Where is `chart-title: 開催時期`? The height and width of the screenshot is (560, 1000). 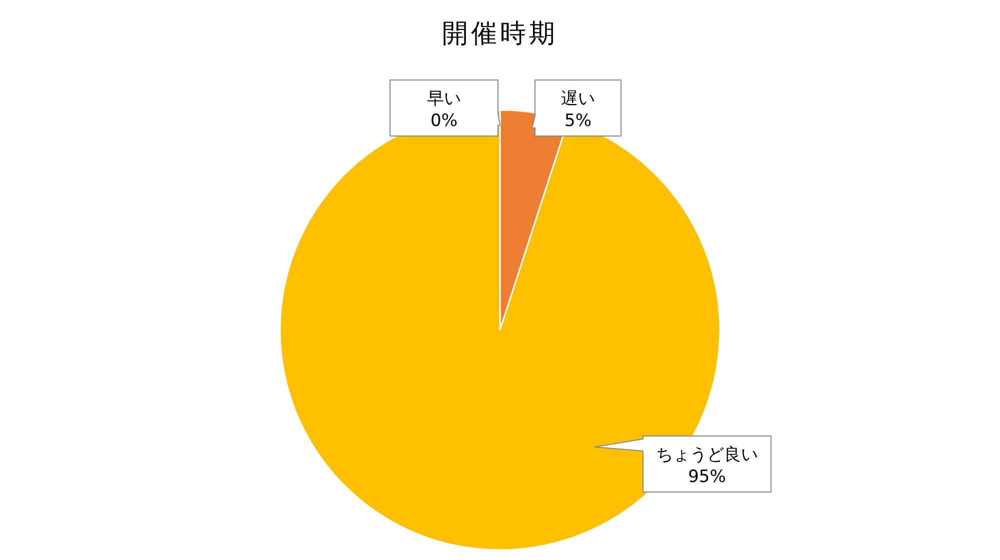
chart-title: 開催時期 is located at coordinates (500, 34).